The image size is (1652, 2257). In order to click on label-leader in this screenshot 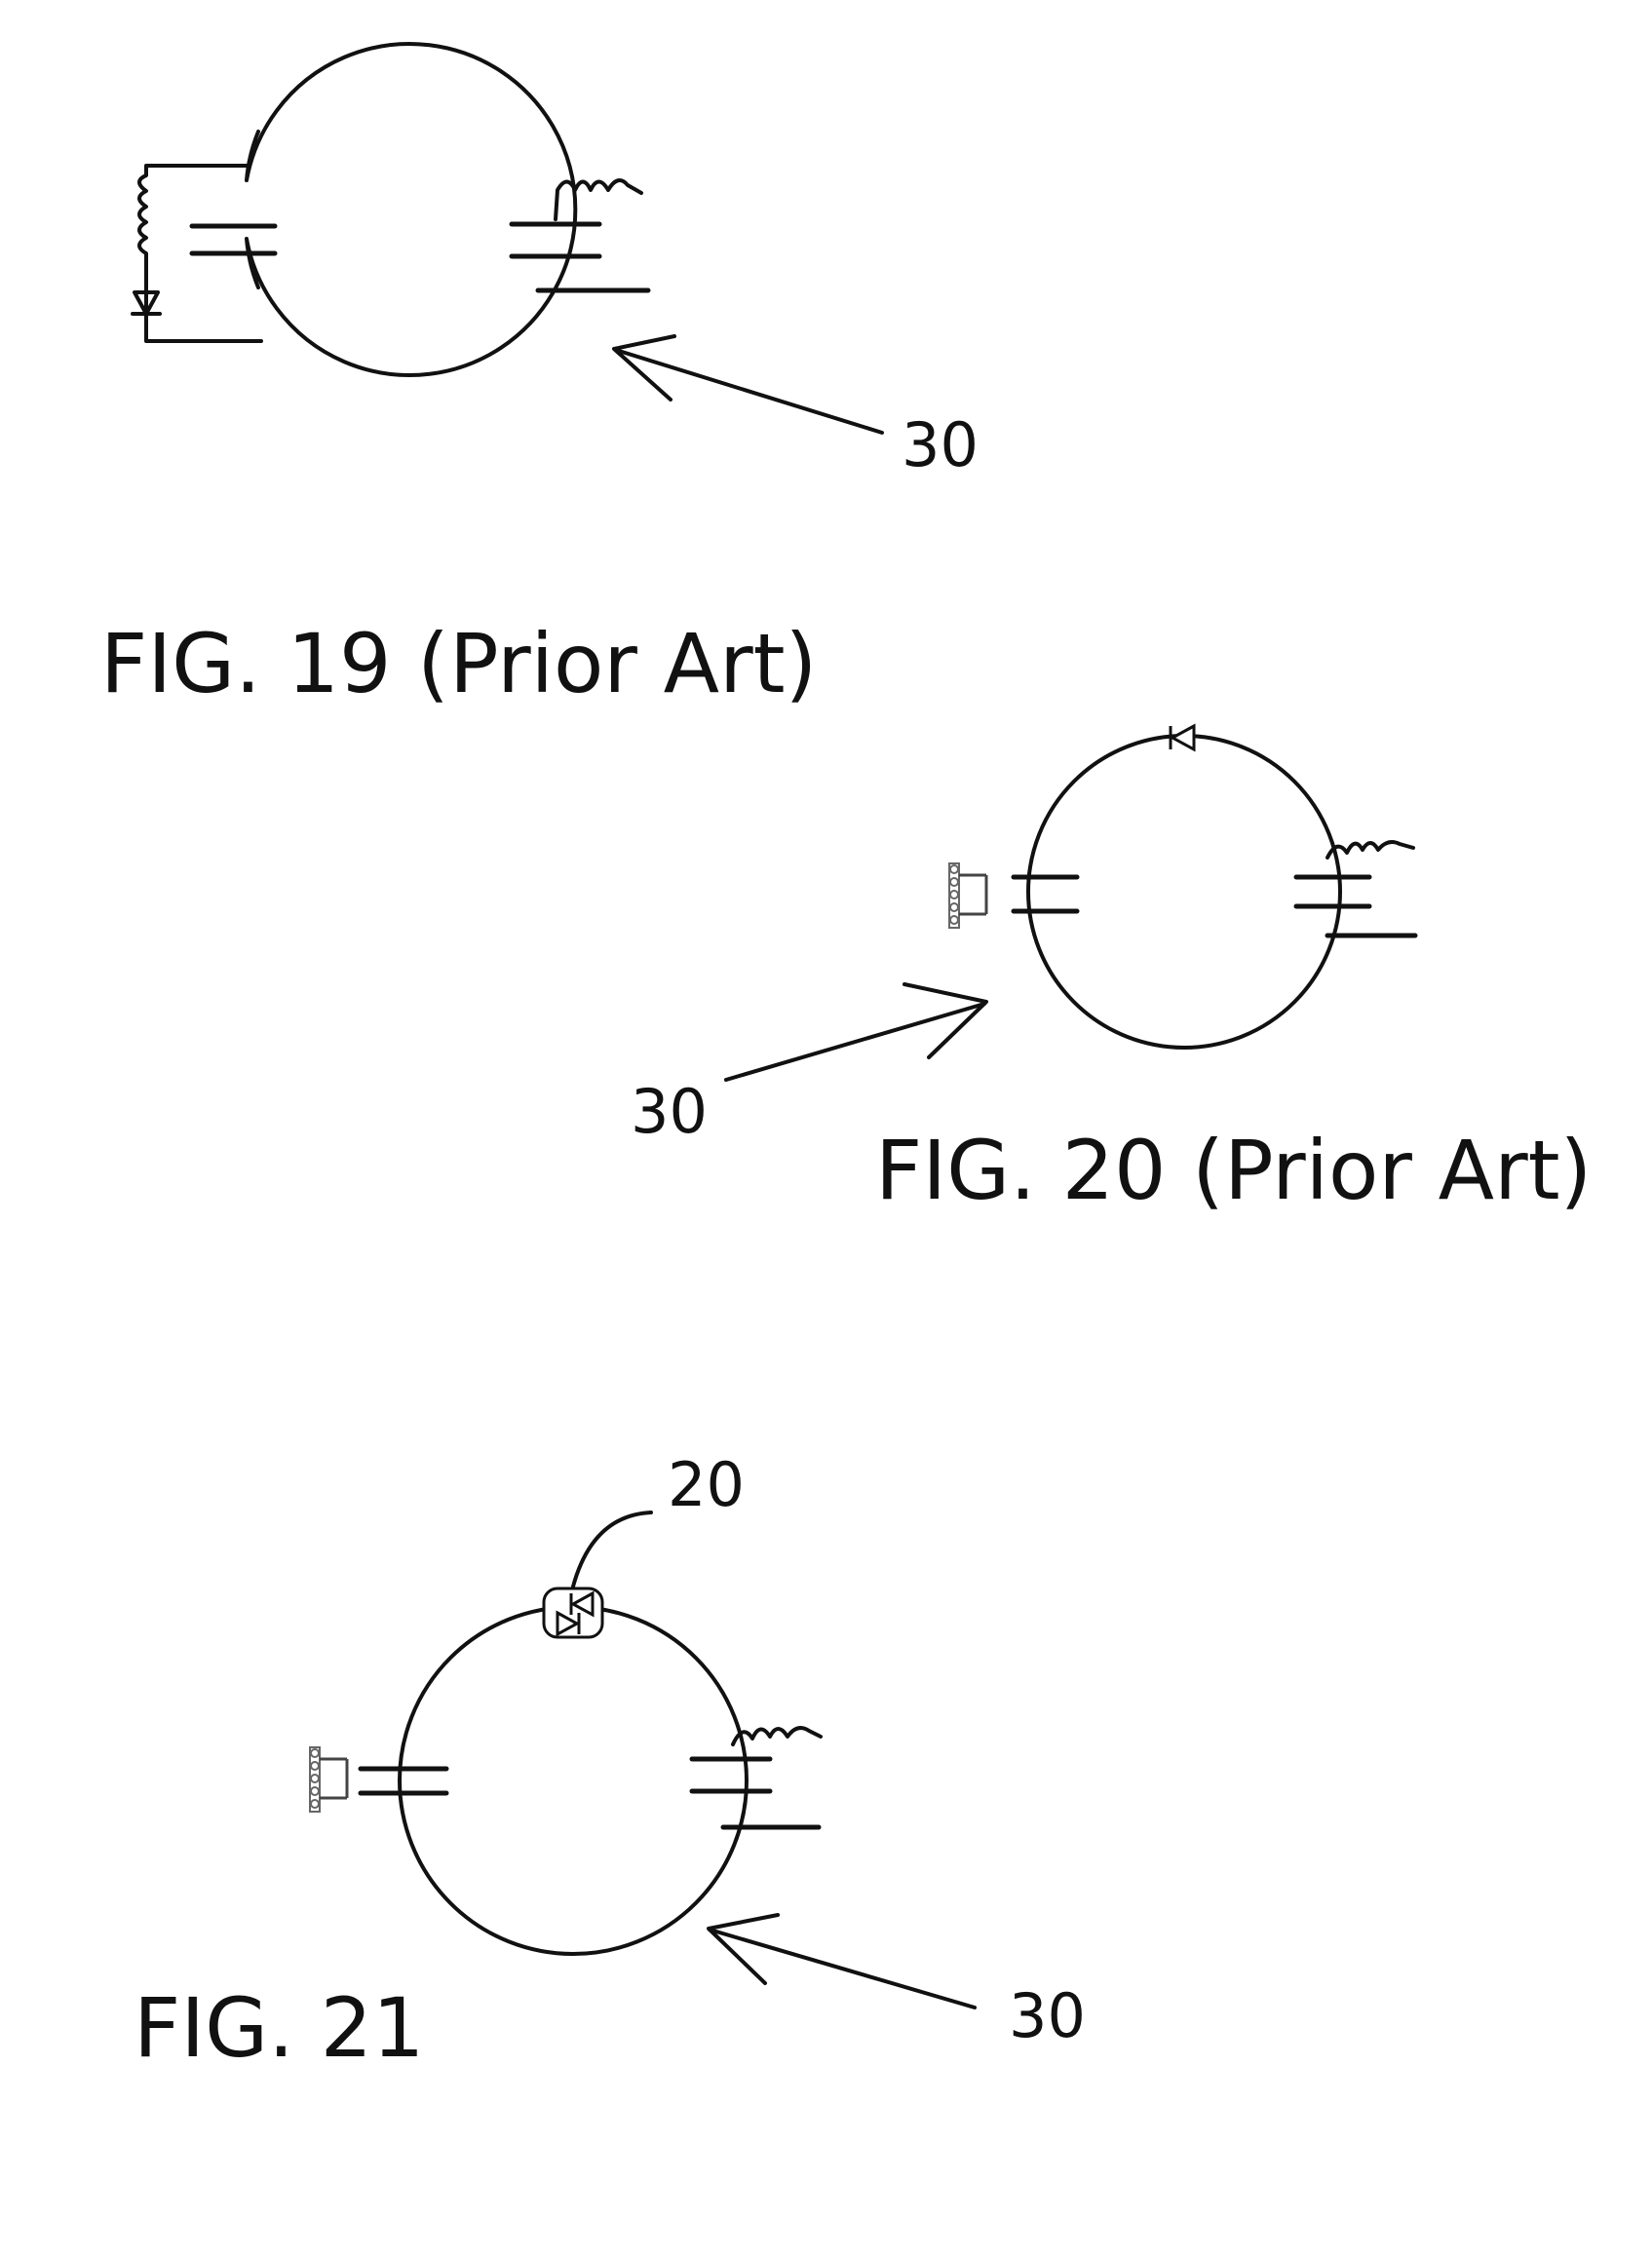, I will do `click(612, 1549)`.